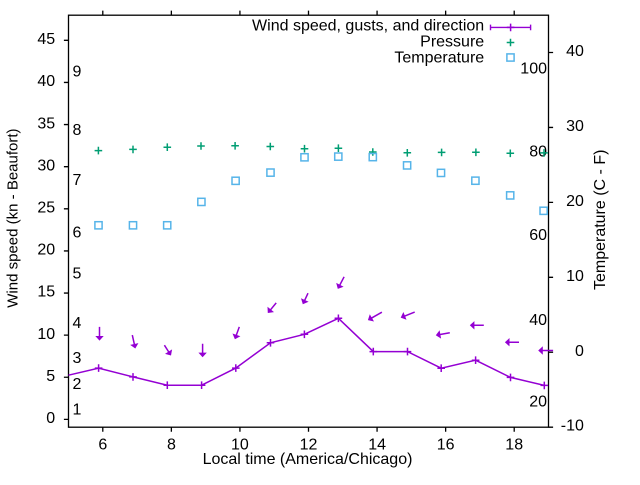  Describe the element at coordinates (13, 217) in the screenshot. I see `svg-text: Wind speed (kn - Beaufort)` at that location.